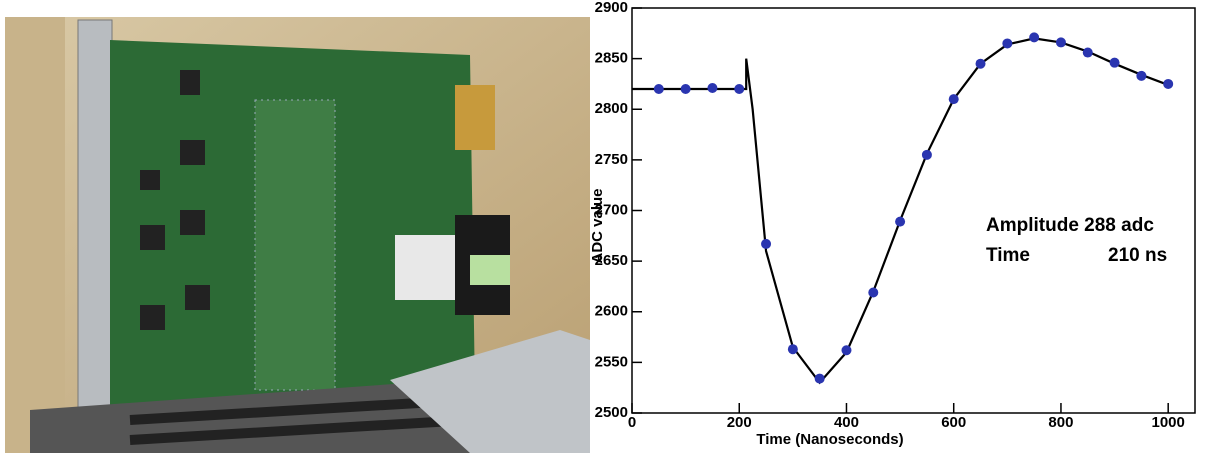 This screenshot has height=454, width=1220. What do you see at coordinates (953, 422) in the screenshot?
I see `x-tick-label: 600` at bounding box center [953, 422].